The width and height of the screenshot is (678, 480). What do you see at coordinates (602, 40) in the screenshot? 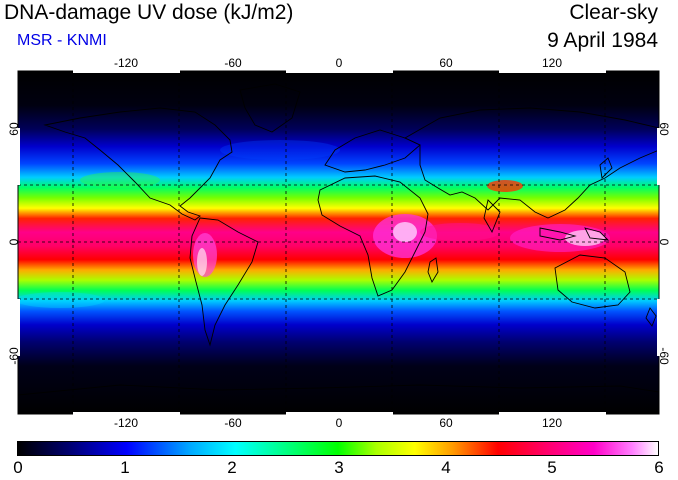
I see `date-label: 9 April 1984` at bounding box center [602, 40].